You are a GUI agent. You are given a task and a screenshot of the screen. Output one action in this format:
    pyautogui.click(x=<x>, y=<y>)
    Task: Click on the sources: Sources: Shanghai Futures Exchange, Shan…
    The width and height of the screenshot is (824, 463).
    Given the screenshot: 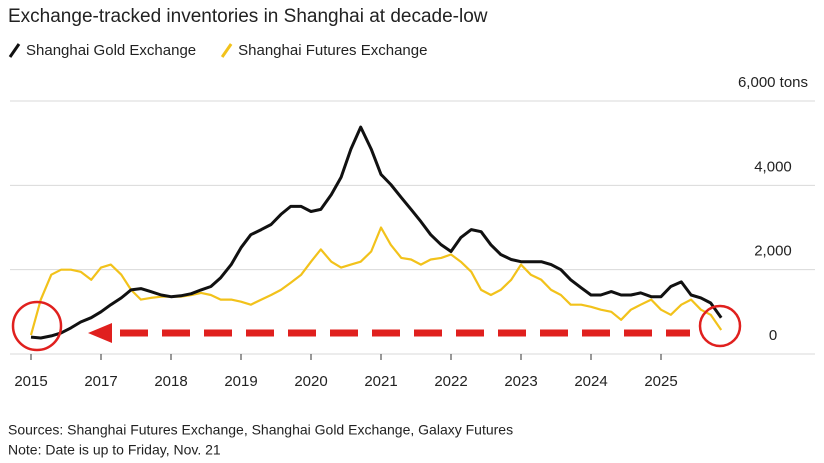 What is the action you would take?
    pyautogui.click(x=260, y=430)
    